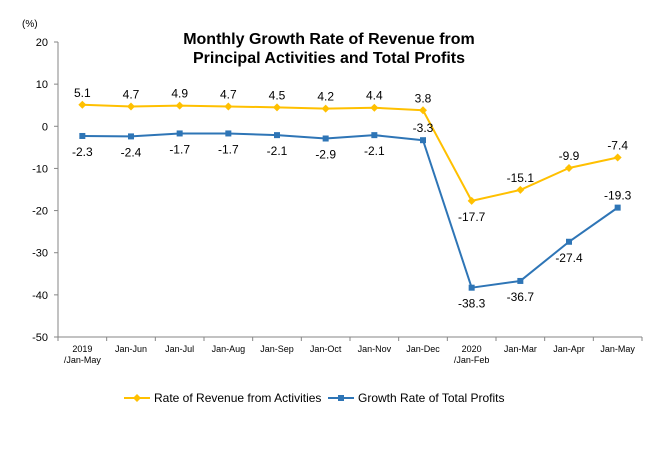  Describe the element at coordinates (521, 297) in the screenshot. I see `profits-data-label: -36.7` at that location.